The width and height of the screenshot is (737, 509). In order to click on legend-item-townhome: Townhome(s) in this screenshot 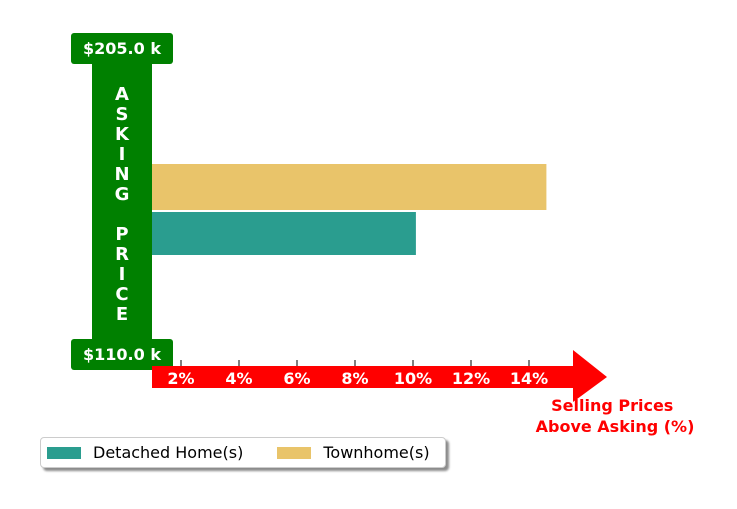, I will do `click(353, 452)`.